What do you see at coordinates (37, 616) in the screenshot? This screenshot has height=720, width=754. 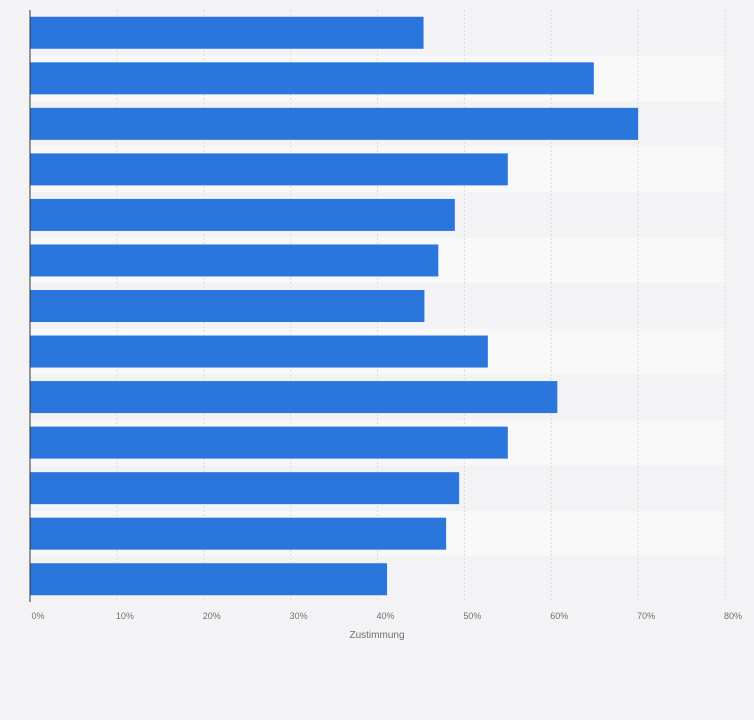 I see `x-tick-label: 0%` at bounding box center [37, 616].